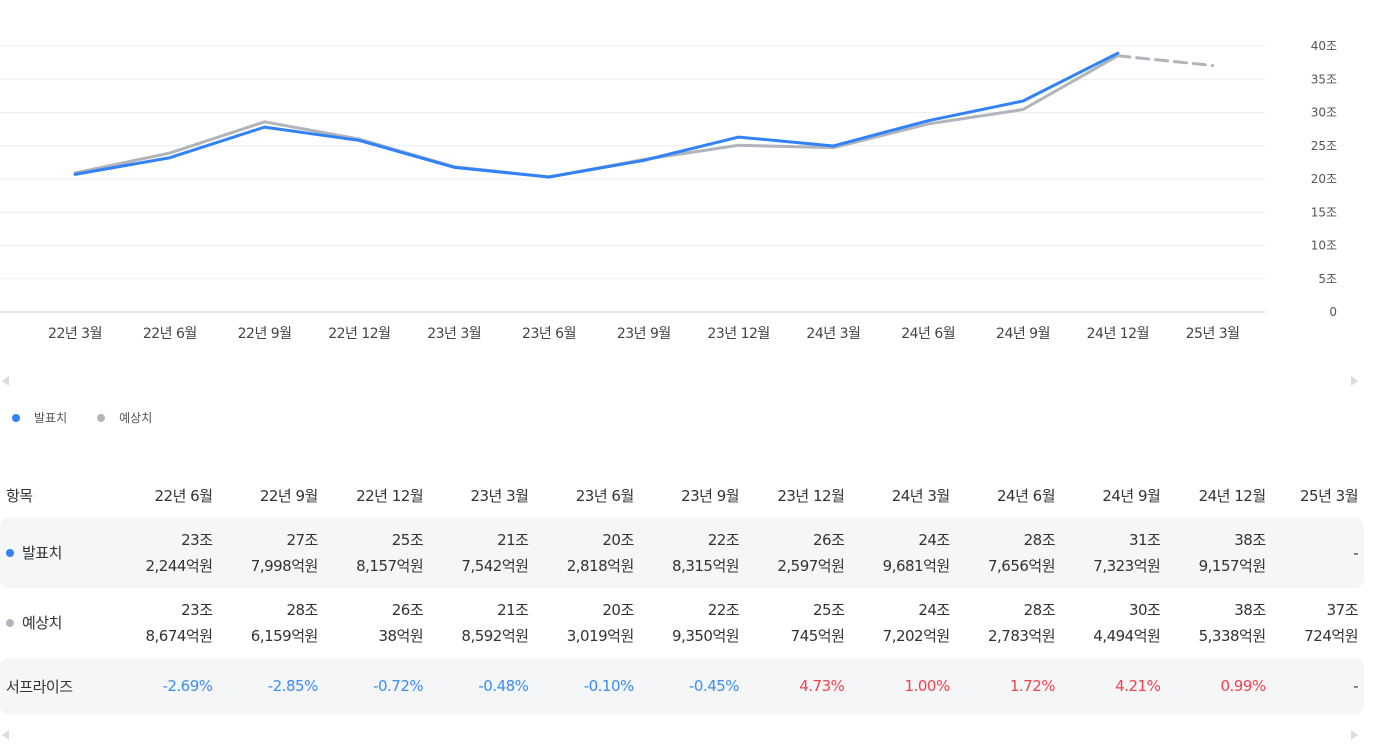 The width and height of the screenshot is (1373, 756). I want to click on legend-estimate-dot-icon, so click(101, 417).